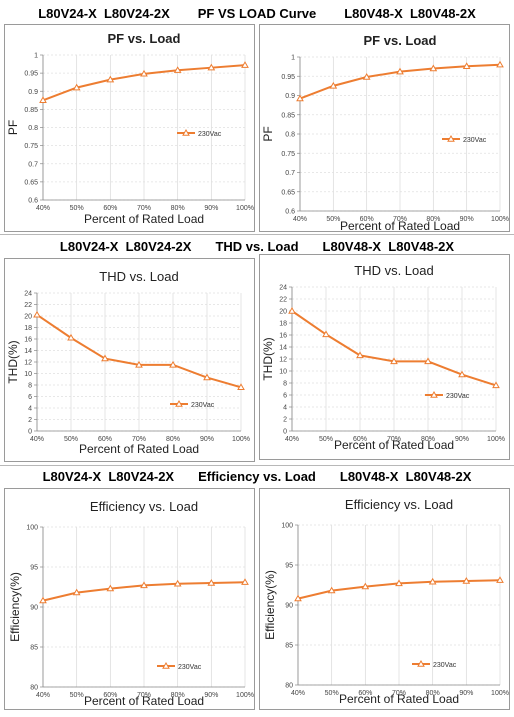  Describe the element at coordinates (287, 526) in the screenshot. I see `y-tick-label: 100` at that location.